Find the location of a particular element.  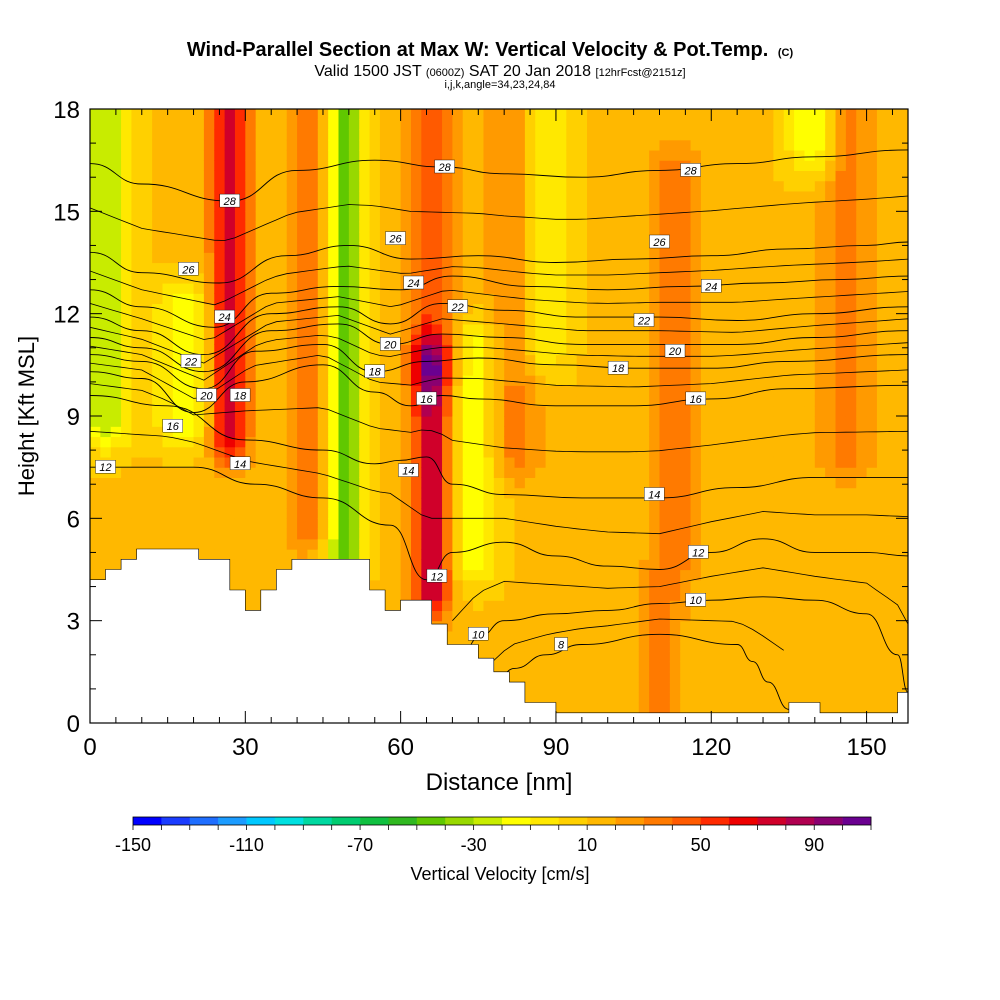

y-tick-label: 15 is located at coordinates (66, 212).